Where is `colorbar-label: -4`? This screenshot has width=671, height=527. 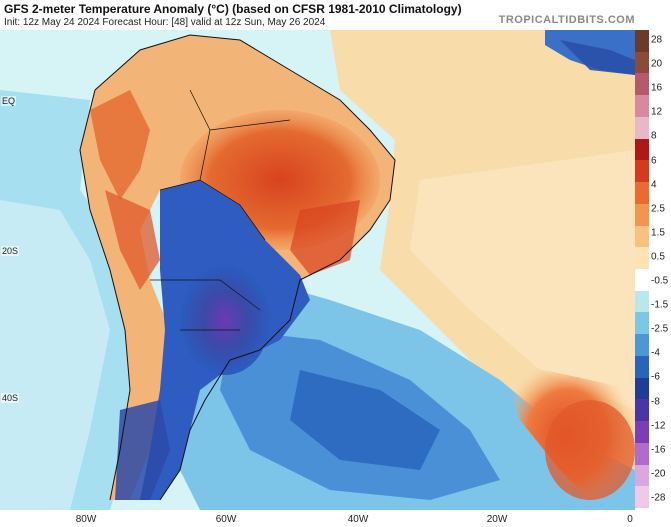
colorbar-label: -4 is located at coordinates (655, 353).